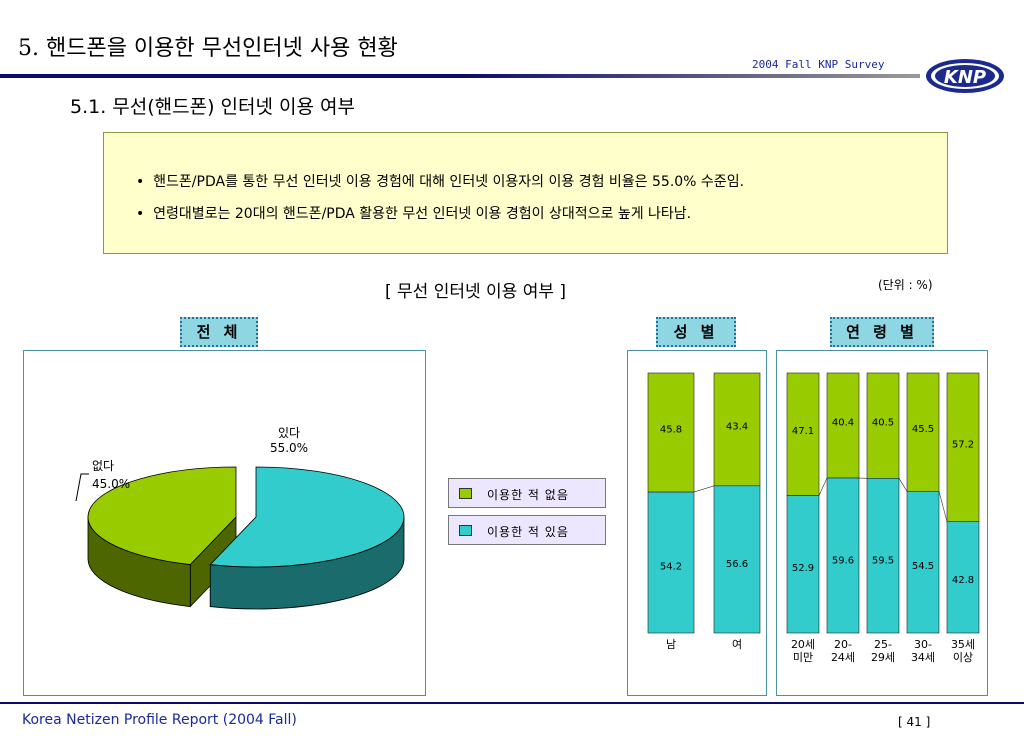  What do you see at coordinates (803, 657) in the screenshot?
I see `category-label: 미만` at bounding box center [803, 657].